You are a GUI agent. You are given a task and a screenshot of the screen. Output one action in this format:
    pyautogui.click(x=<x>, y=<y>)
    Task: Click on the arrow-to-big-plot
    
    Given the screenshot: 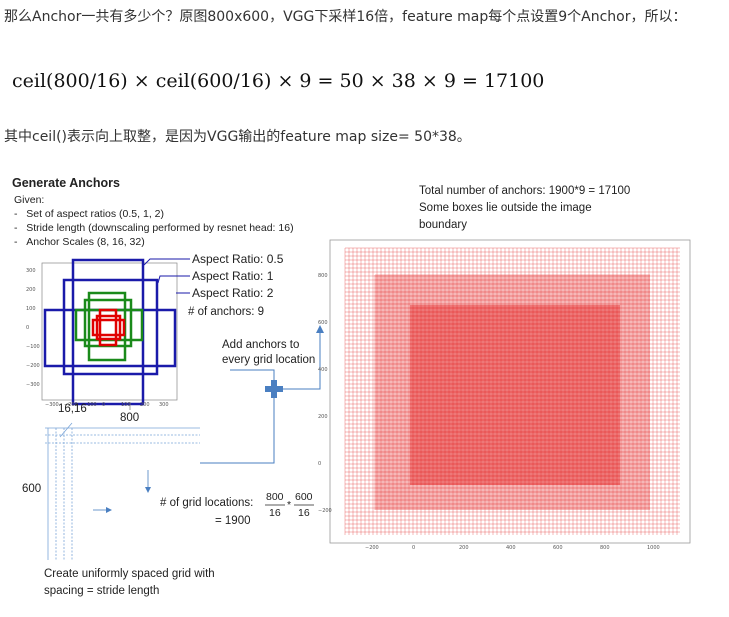 What is the action you would take?
    pyautogui.click(x=302, y=360)
    